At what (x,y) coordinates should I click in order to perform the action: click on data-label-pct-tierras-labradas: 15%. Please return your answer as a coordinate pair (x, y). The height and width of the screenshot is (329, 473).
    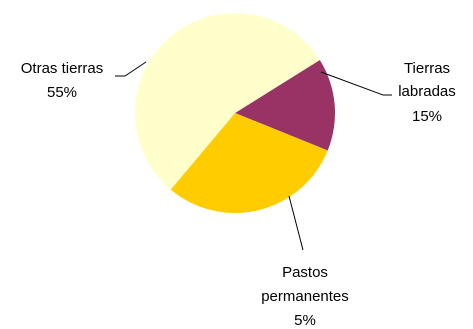
    Looking at the image, I should click on (427, 116).